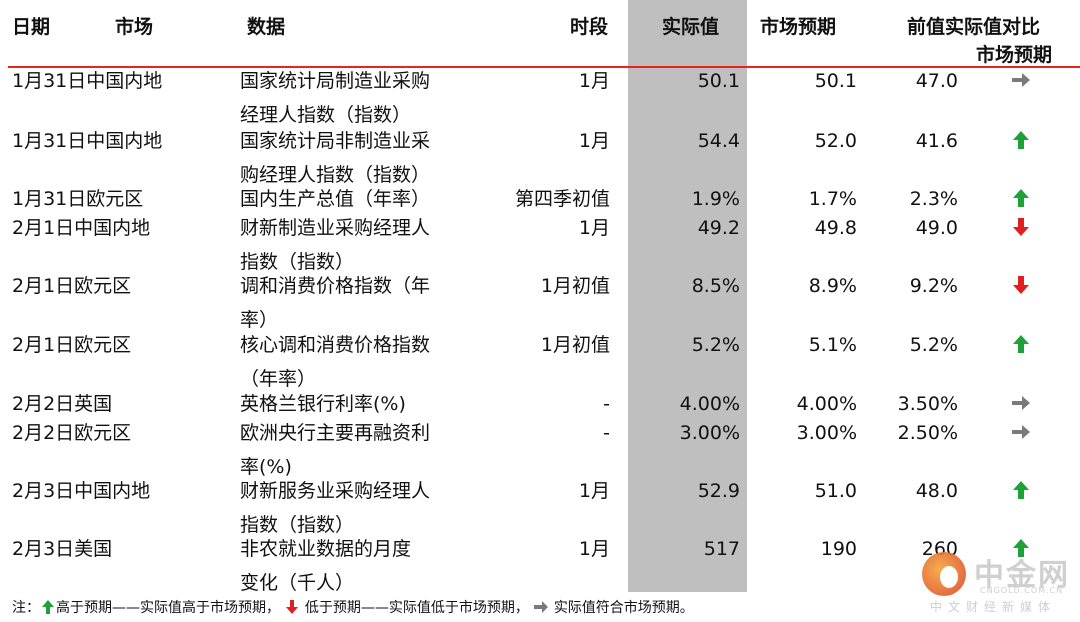 The height and width of the screenshot is (622, 1080). What do you see at coordinates (1022, 590) in the screenshot?
I see `logo-url: CNGOLD.COM.CN` at bounding box center [1022, 590].